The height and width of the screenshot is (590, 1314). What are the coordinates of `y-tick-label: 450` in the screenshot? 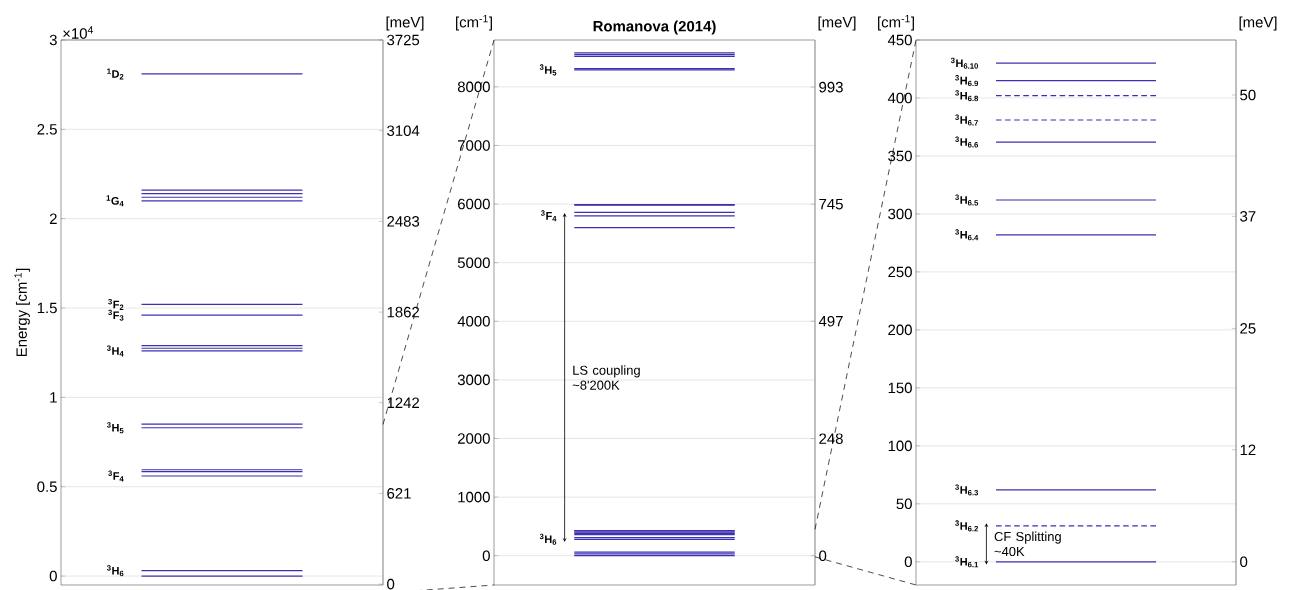 It's located at (899, 40).